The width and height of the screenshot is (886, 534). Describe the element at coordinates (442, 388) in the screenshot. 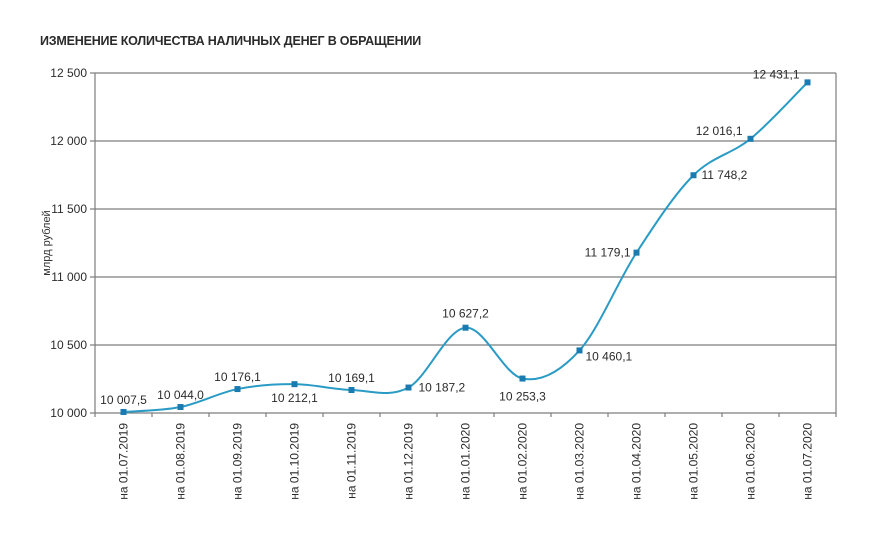

I see `data-value-label: 10 187,2` at that location.